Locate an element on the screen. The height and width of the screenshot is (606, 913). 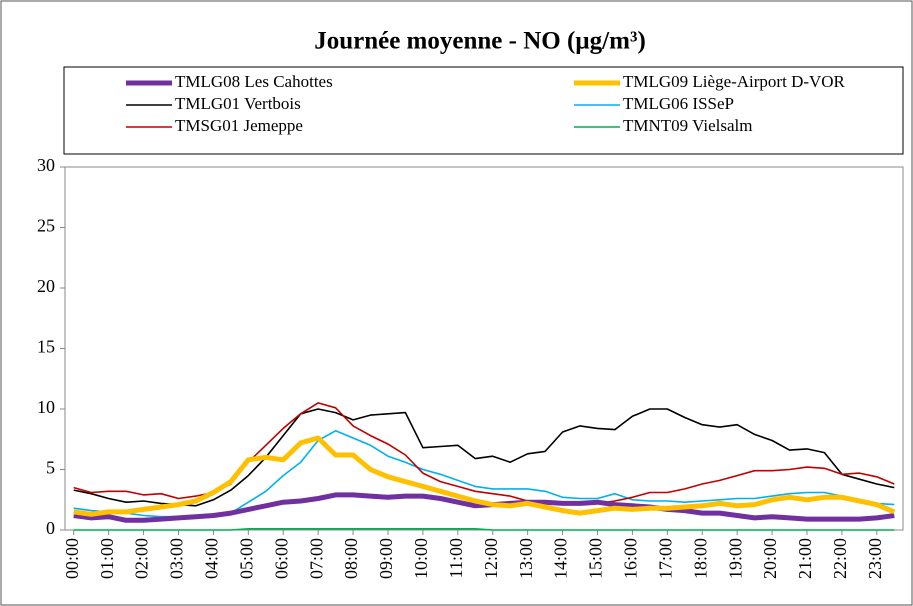
y-tick-label: 15 is located at coordinates (46, 347).